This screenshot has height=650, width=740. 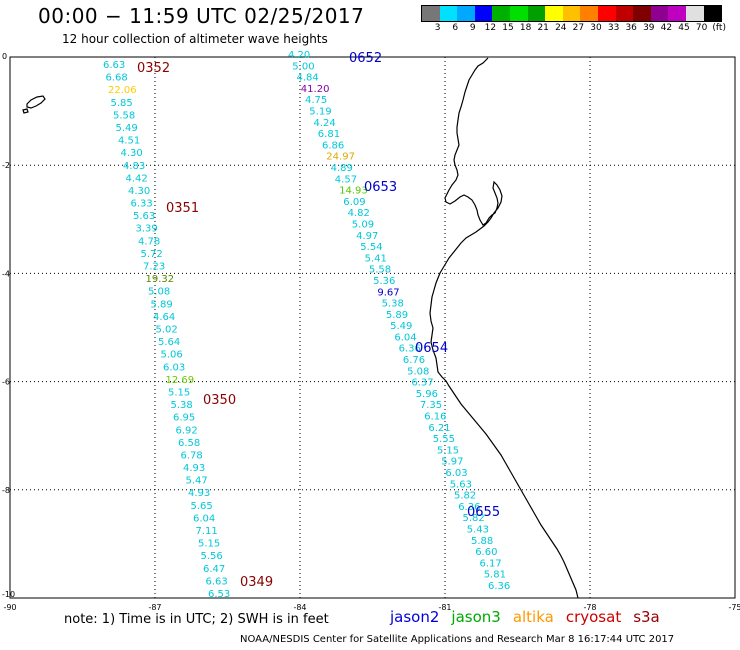 I want to click on wave-height-label: 12.69, so click(x=180, y=380).